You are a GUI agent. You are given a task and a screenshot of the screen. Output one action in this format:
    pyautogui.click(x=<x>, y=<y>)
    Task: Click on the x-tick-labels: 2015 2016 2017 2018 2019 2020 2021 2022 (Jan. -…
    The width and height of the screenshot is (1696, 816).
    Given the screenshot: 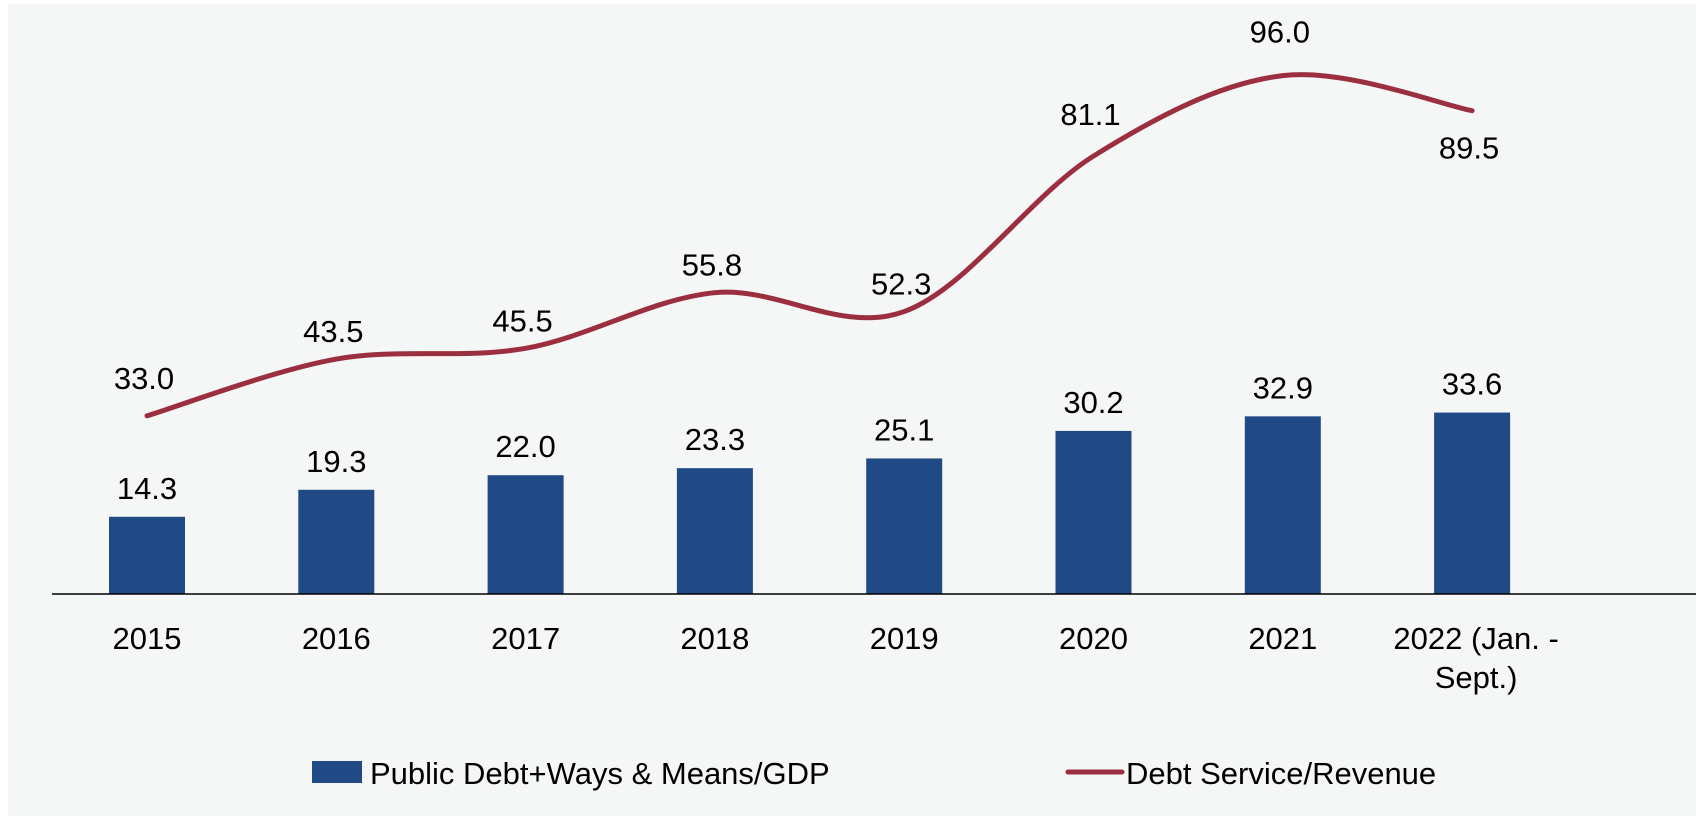 What is the action you would take?
    pyautogui.click(x=836, y=658)
    